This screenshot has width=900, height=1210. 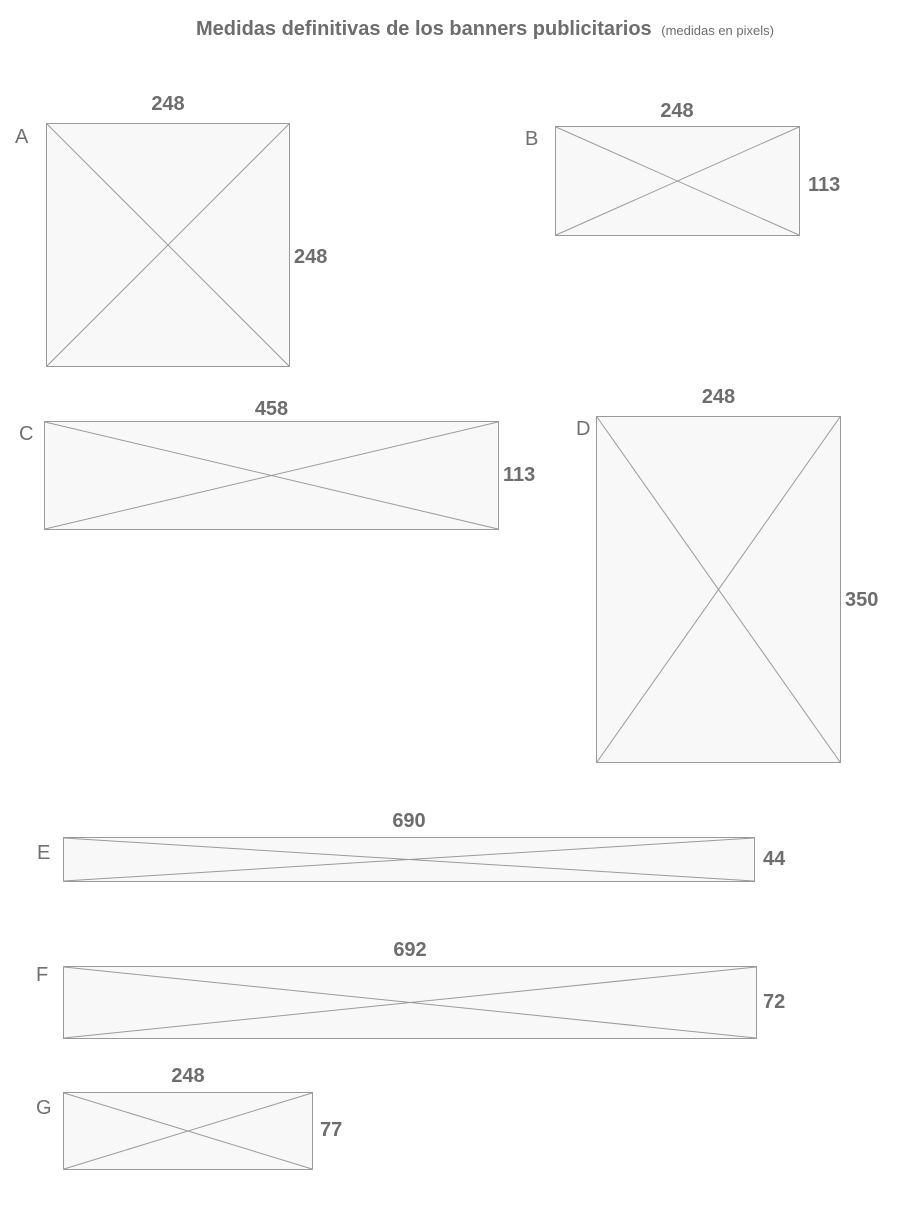 I want to click on banner-b-placeholder, so click(x=677, y=181).